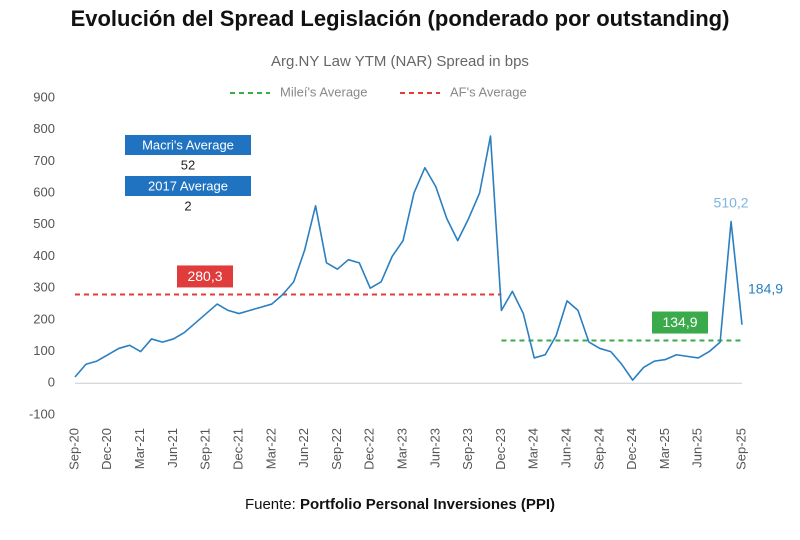 The image size is (800, 540). What do you see at coordinates (324, 91) in the screenshot?
I see `legend-label: Mileí's Average` at bounding box center [324, 91].